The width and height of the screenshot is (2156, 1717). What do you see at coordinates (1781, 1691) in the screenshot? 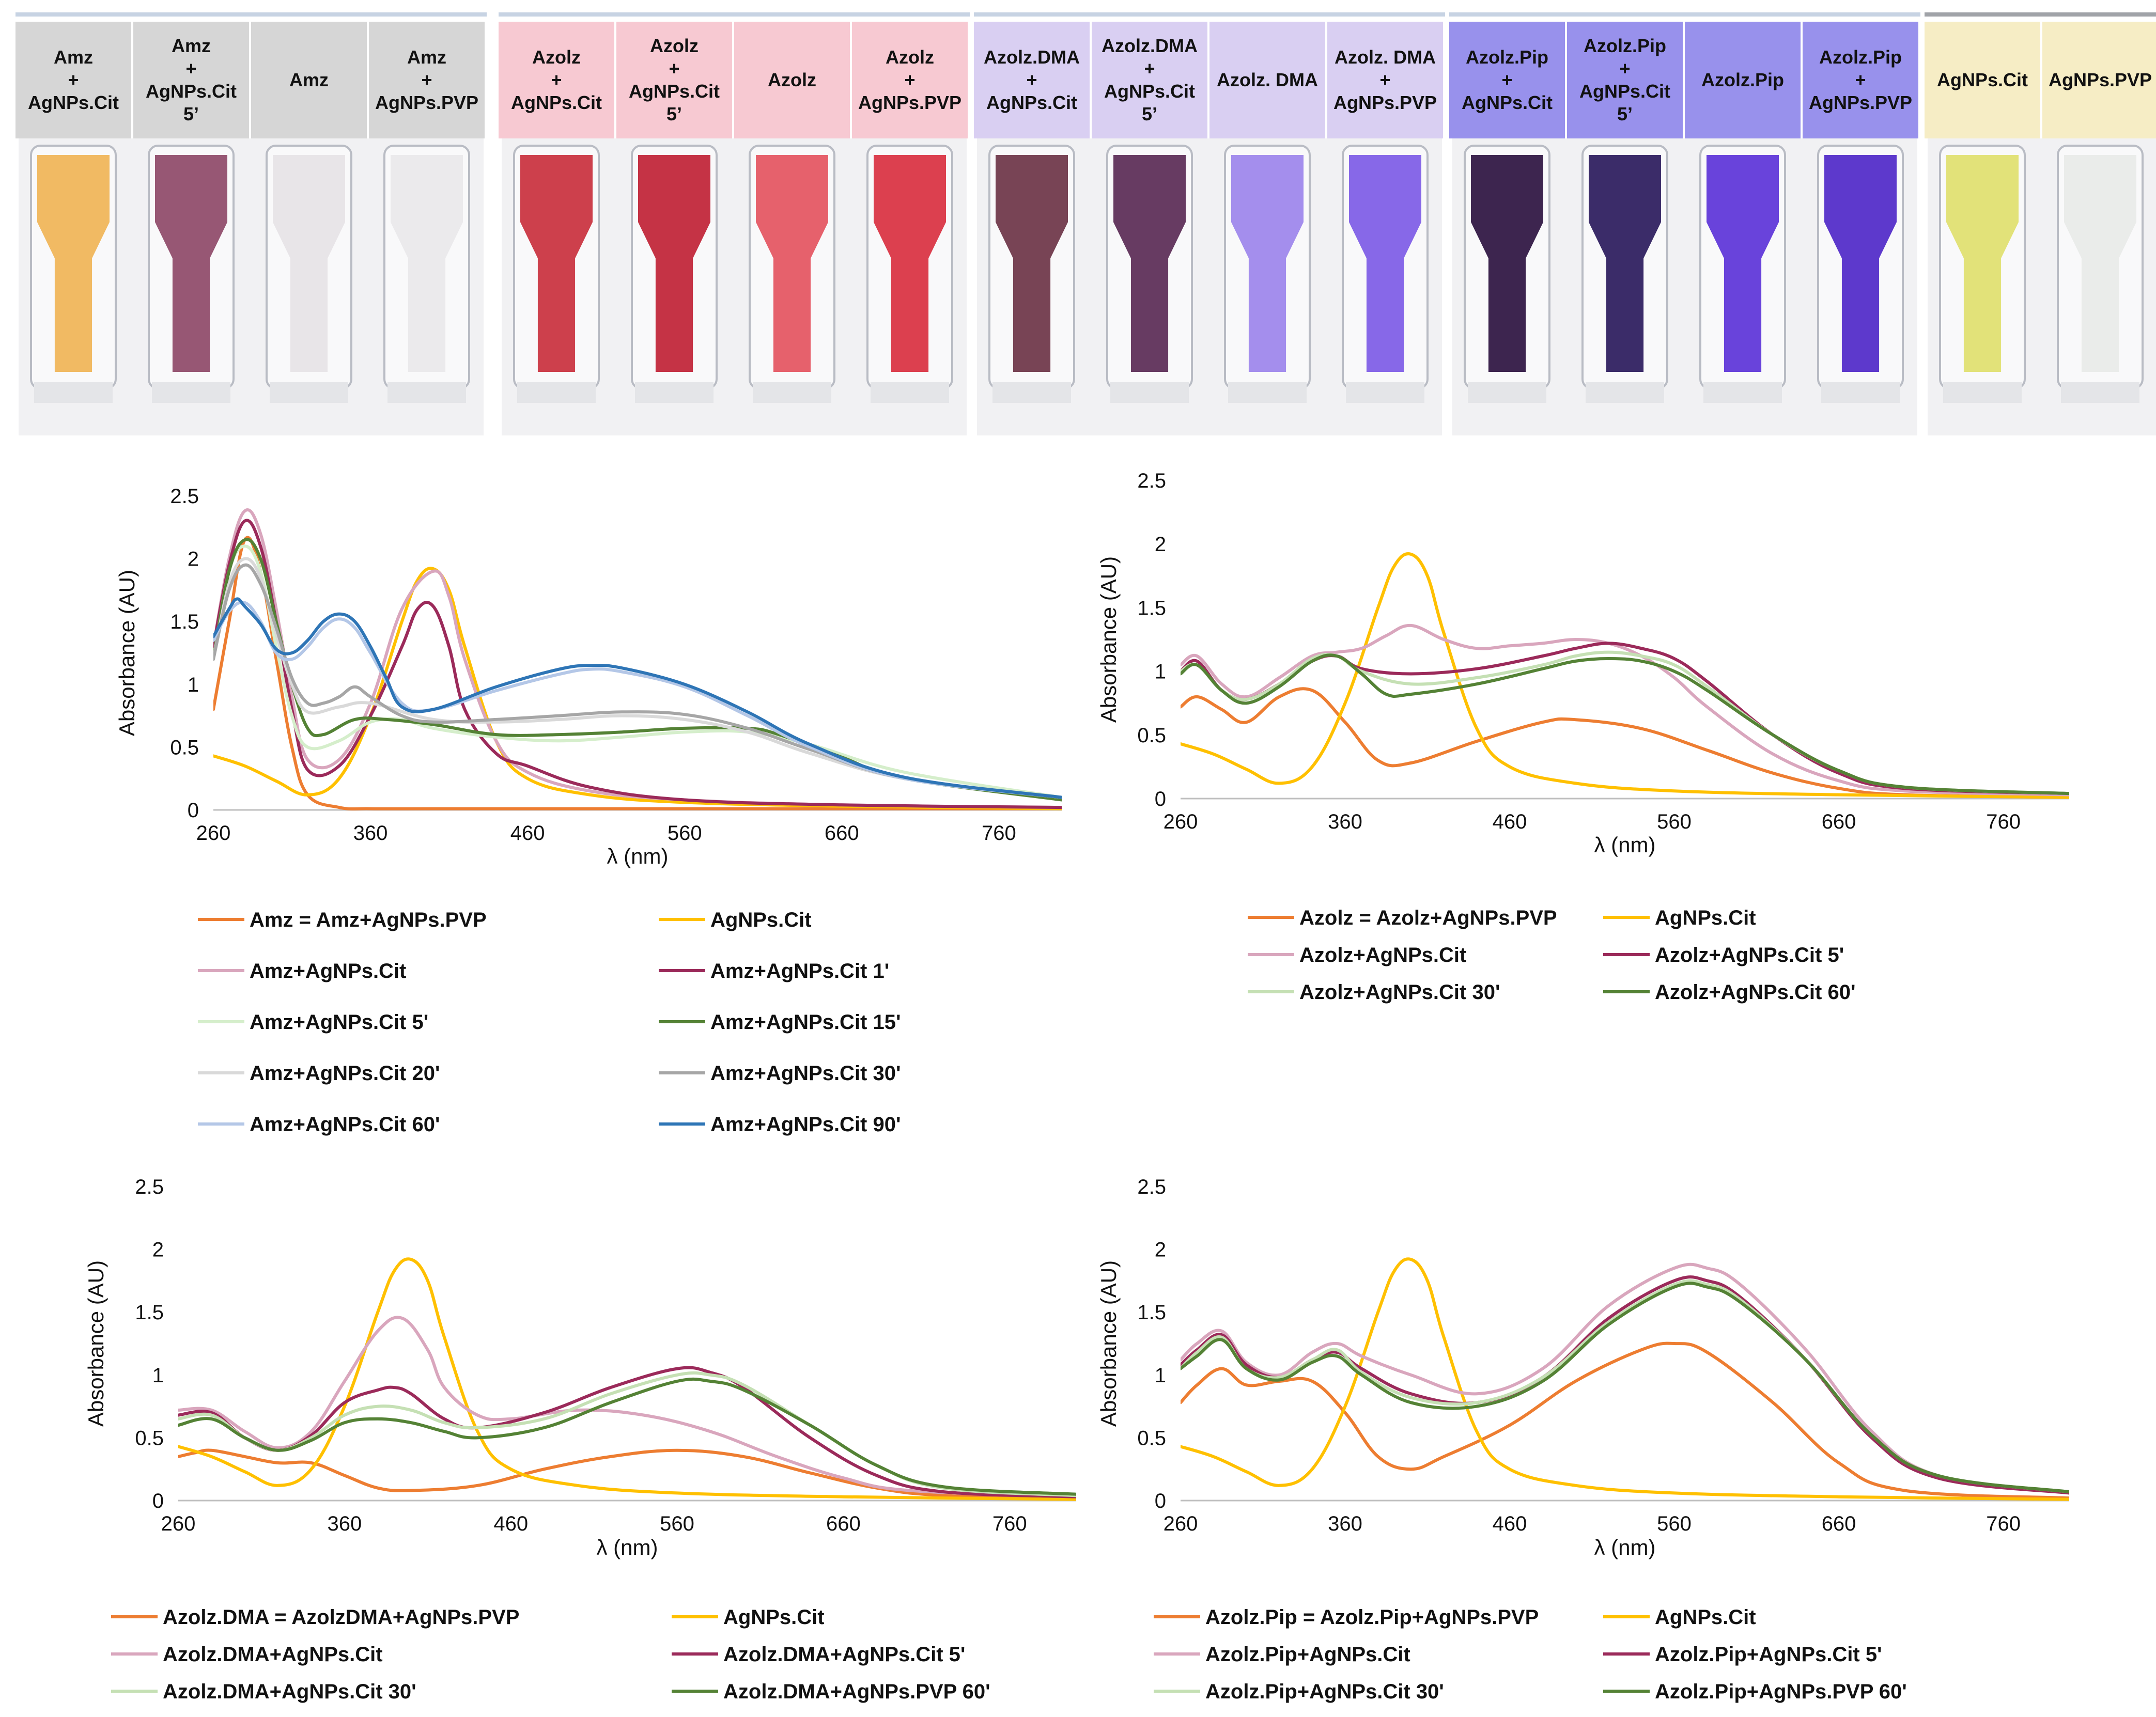
I see `legend-label: Azolz.Pip+AgNPs.PVP 60'` at bounding box center [1781, 1691].